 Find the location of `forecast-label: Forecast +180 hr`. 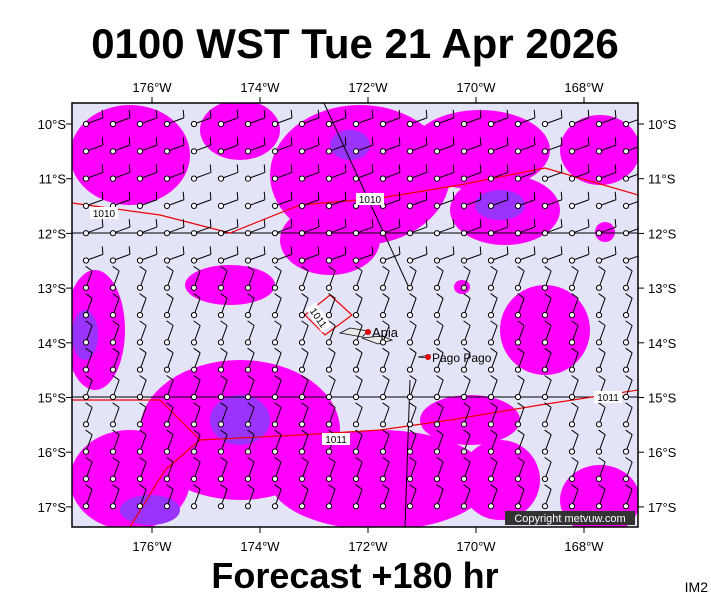

forecast-label: Forecast +180 hr is located at coordinates (354, 575).